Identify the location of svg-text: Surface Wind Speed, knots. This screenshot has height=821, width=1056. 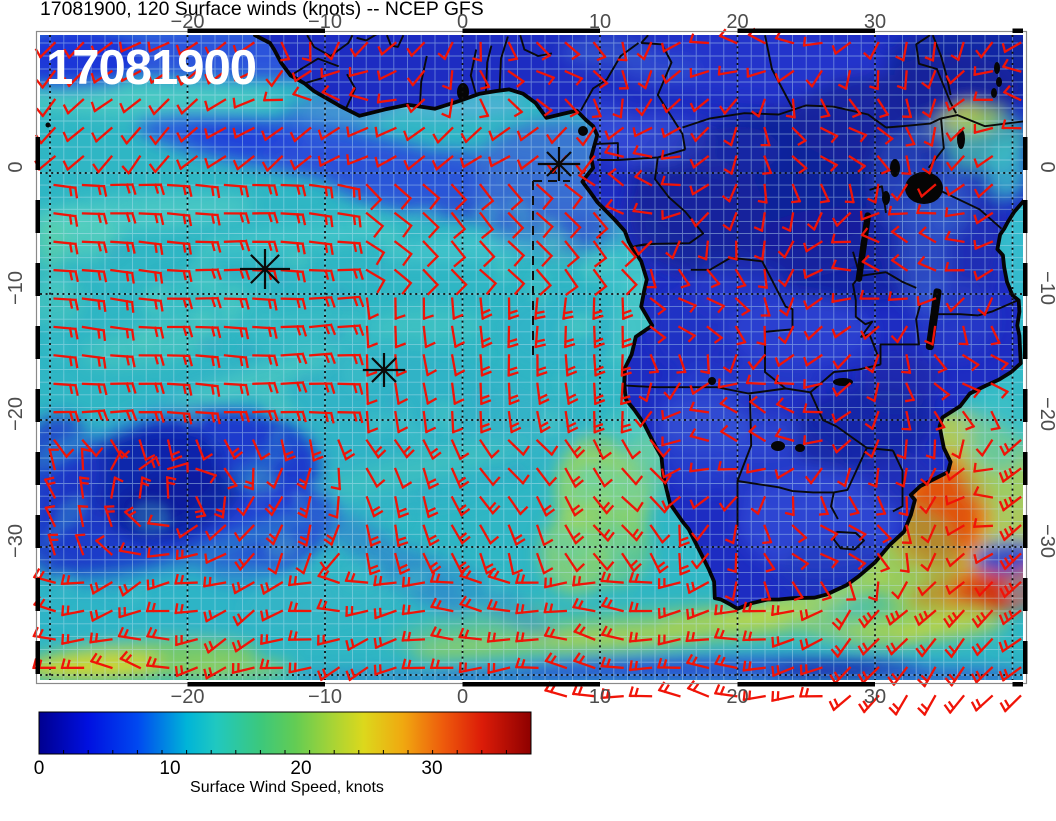
(287, 787).